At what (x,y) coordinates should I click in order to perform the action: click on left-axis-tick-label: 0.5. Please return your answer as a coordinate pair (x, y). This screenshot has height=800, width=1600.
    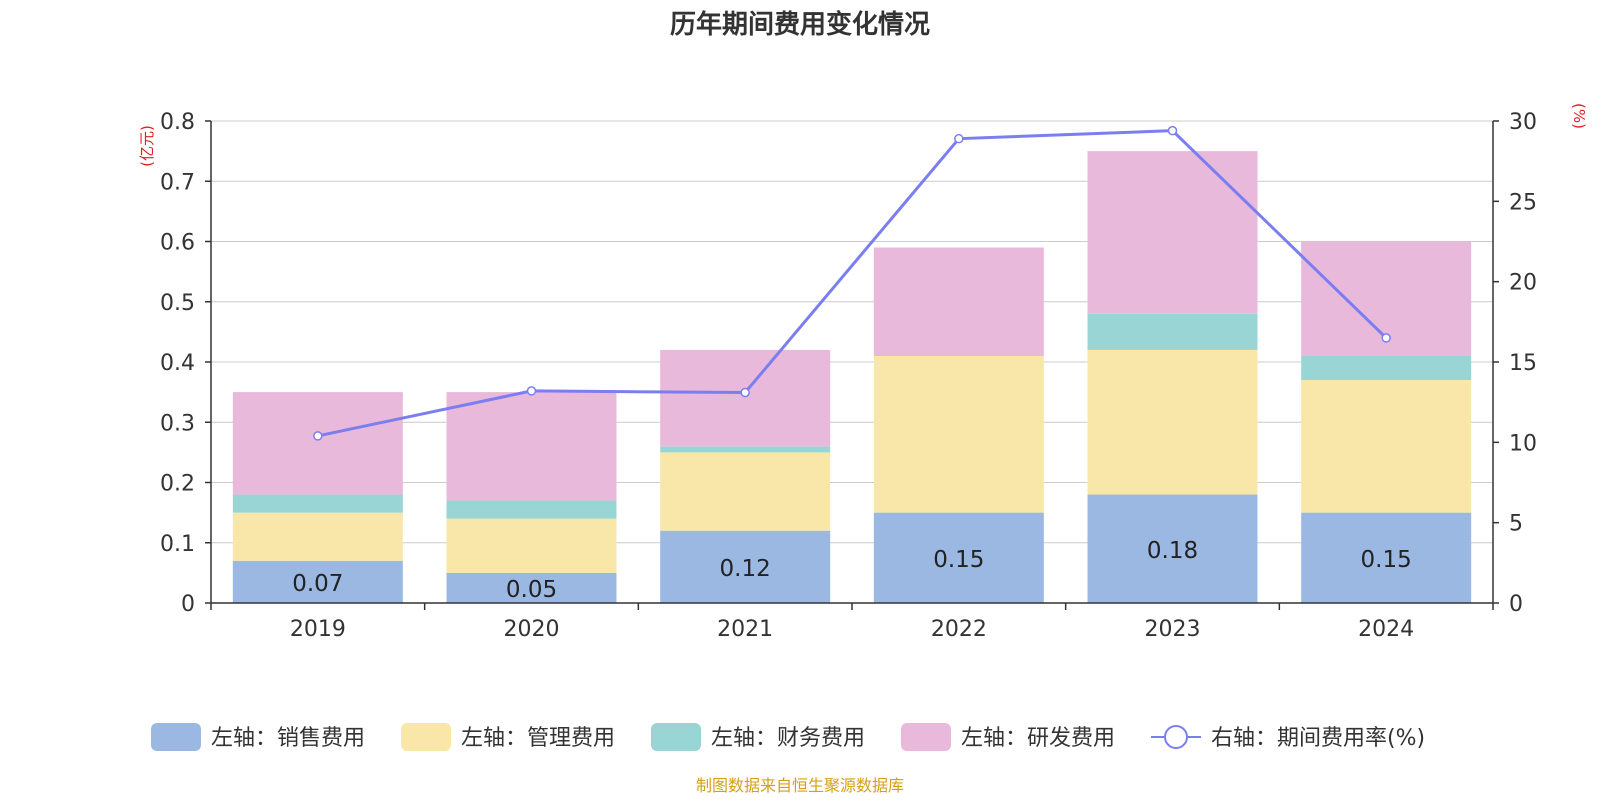
    Looking at the image, I should click on (177, 303).